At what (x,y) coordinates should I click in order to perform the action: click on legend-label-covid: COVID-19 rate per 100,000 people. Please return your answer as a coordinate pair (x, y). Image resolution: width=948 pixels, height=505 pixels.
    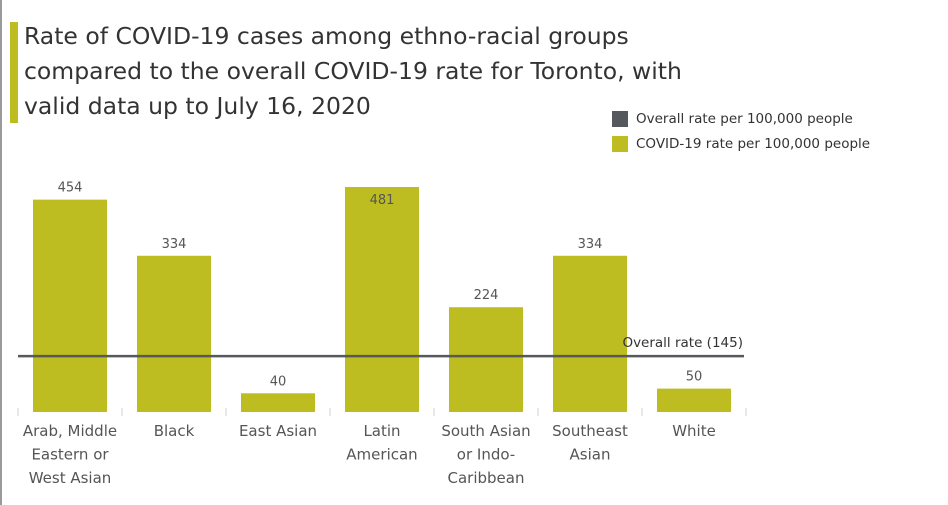
    Looking at the image, I should click on (753, 143).